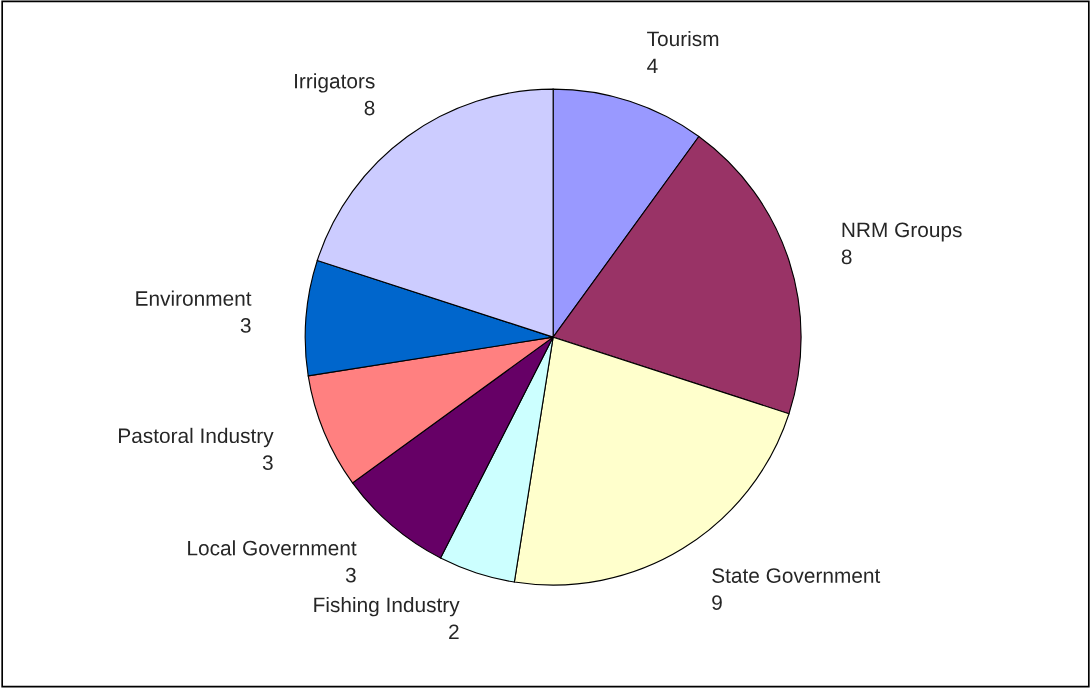  Describe the element at coordinates (454, 632) in the screenshot. I see `data-label: 2` at that location.